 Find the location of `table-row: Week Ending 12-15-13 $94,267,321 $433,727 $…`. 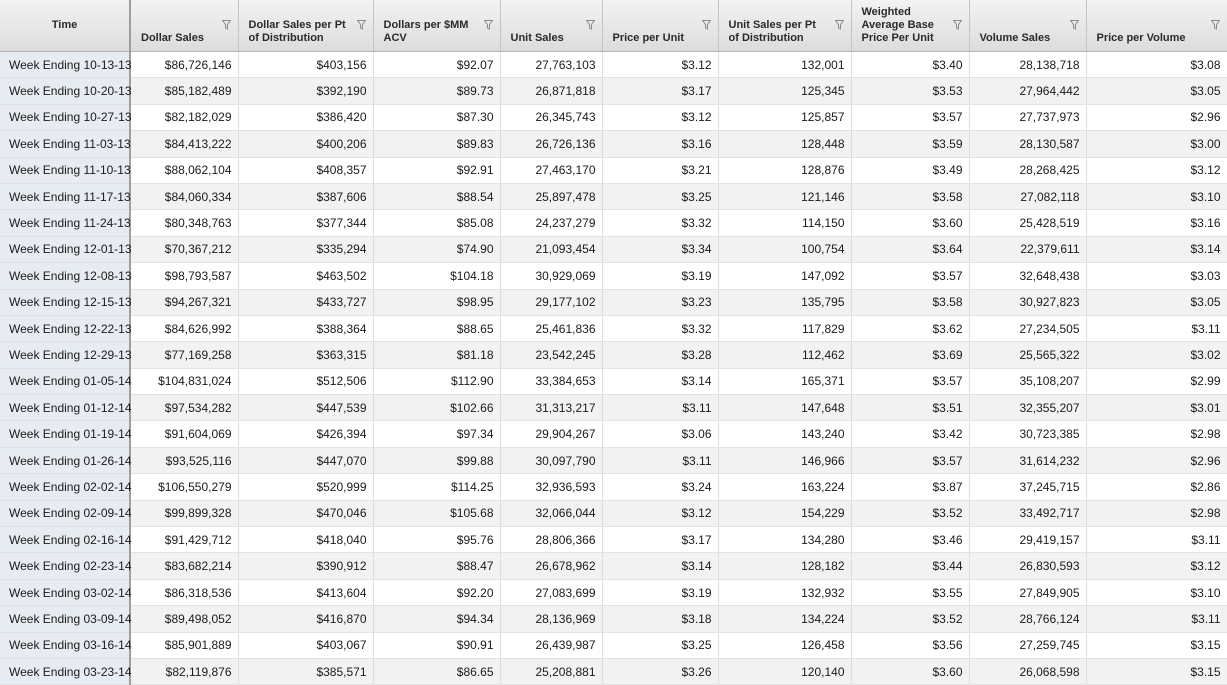

table-row: Week Ending 12-15-13 $94,267,321 $433,727 $… is located at coordinates (613, 302).